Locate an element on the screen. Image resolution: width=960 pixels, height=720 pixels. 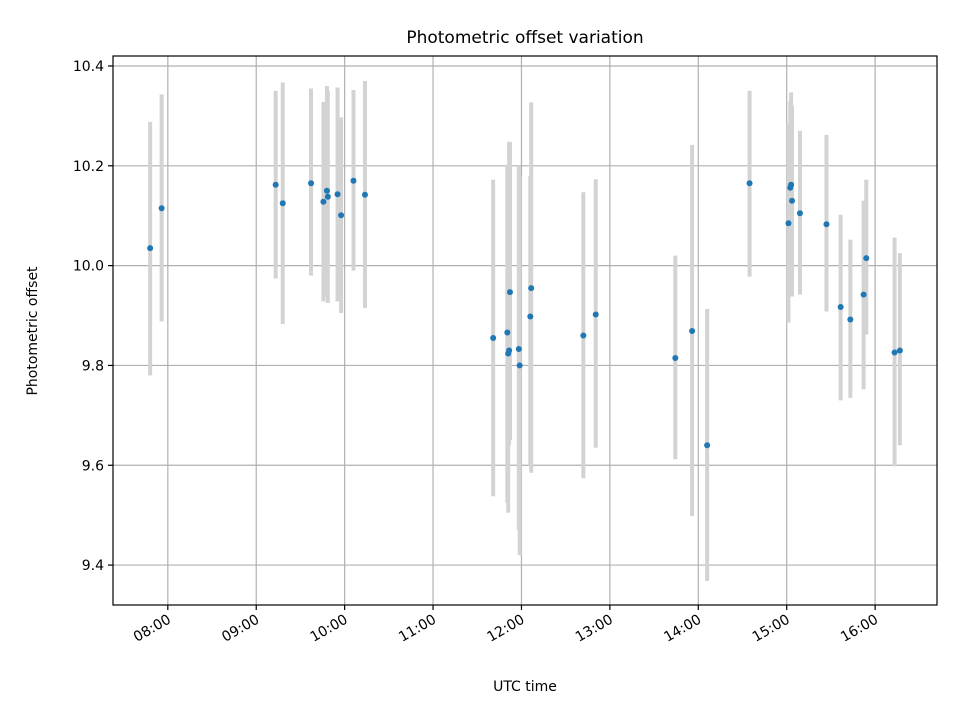
y-tick-label: 10.2 is located at coordinates (88, 167).